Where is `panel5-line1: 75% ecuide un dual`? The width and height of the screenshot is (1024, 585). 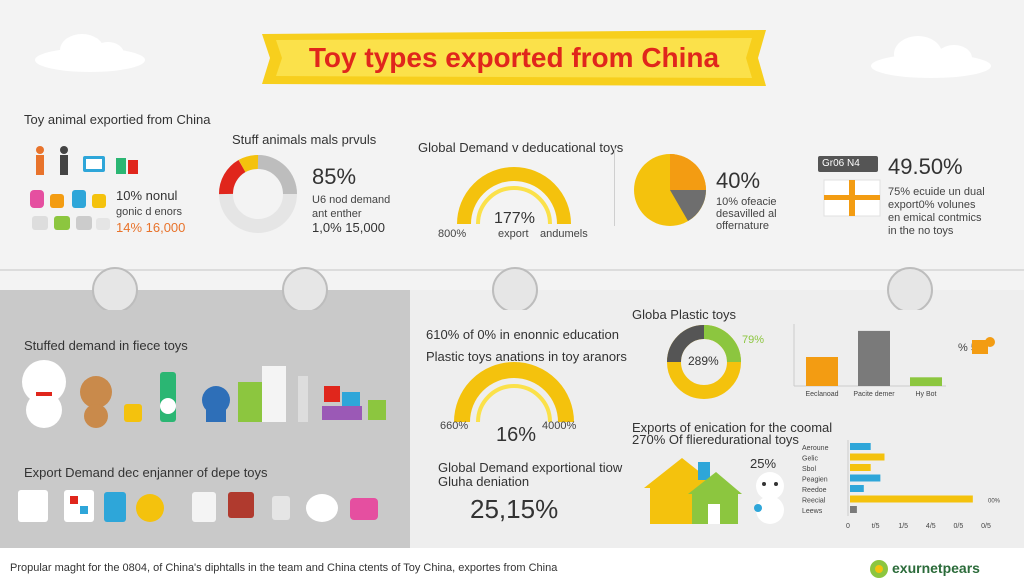 panel5-line1: 75% ecuide un dual is located at coordinates (936, 192).